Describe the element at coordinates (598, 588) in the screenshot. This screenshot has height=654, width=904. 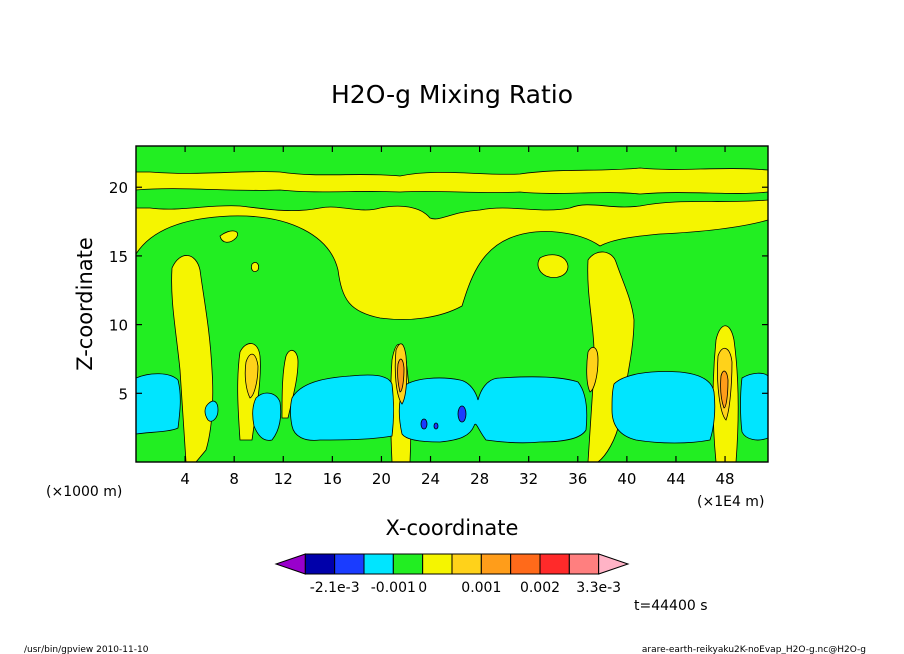
I see `colorbar-label: 3.3e-3` at that location.